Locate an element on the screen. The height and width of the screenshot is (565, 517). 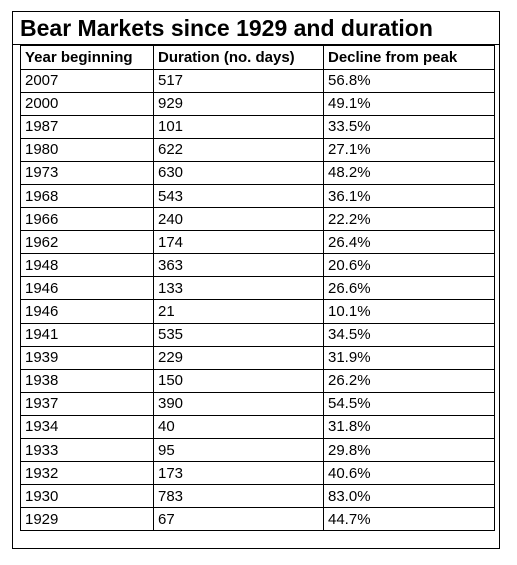
decline-cell: 22.2% is located at coordinates (409, 219).